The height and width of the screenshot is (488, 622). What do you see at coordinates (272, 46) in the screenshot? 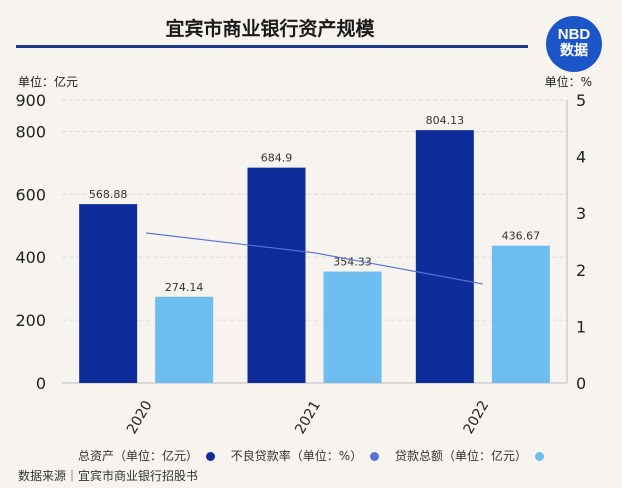
I see `title-divider` at bounding box center [272, 46].